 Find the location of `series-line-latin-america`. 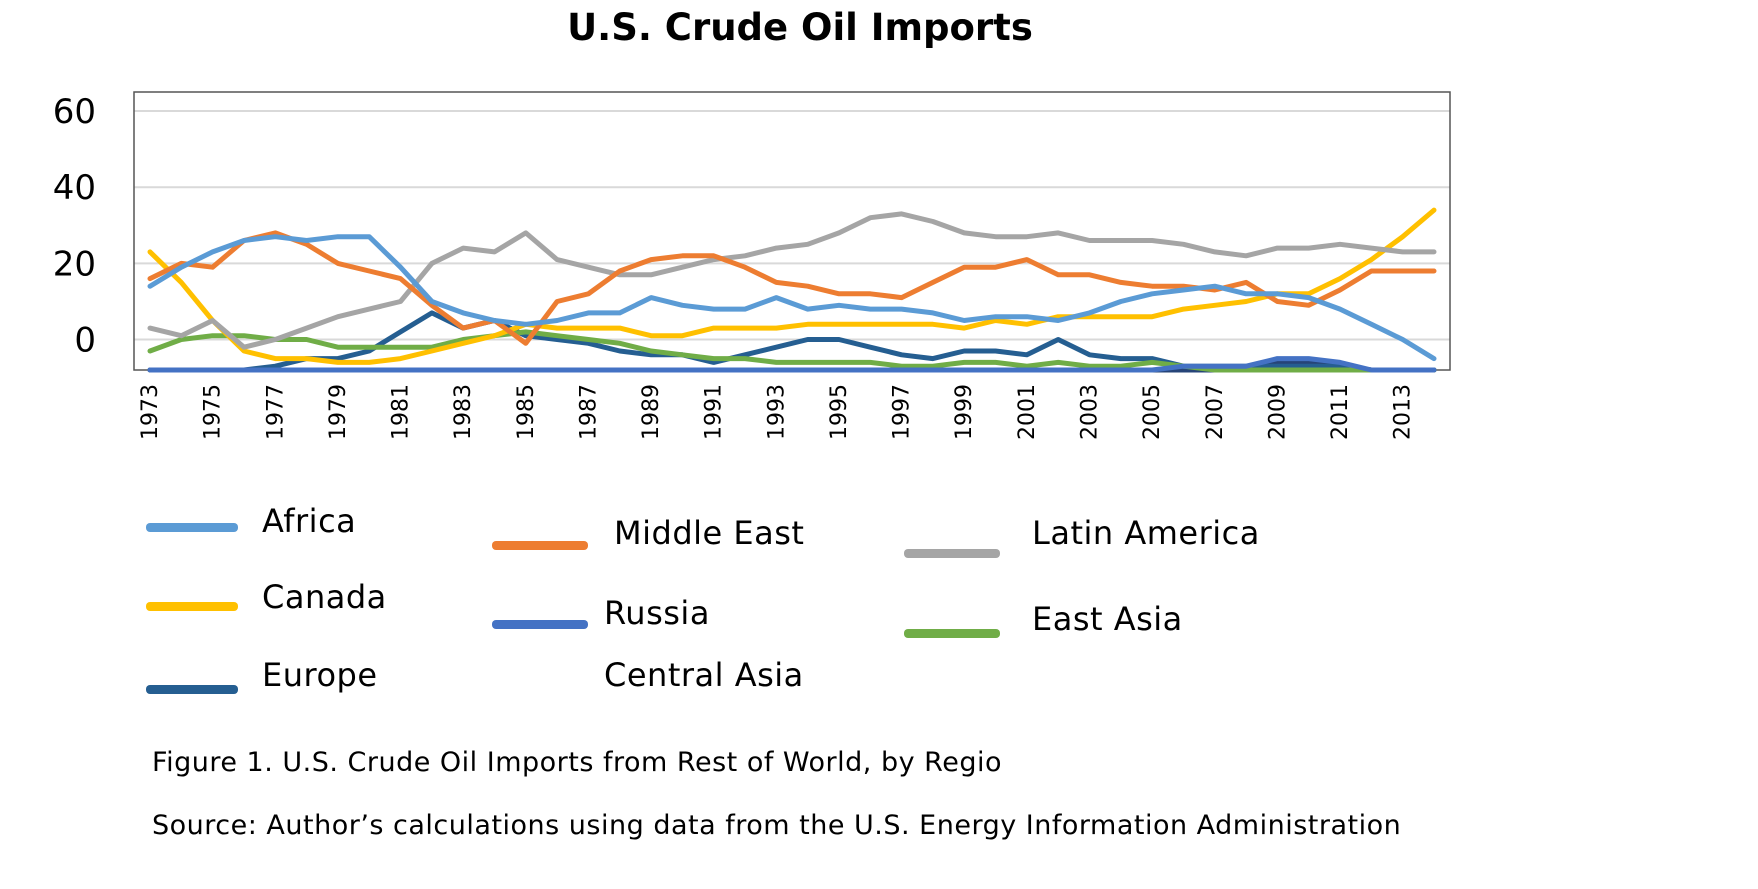

series-line-latin-america is located at coordinates (792, 280).